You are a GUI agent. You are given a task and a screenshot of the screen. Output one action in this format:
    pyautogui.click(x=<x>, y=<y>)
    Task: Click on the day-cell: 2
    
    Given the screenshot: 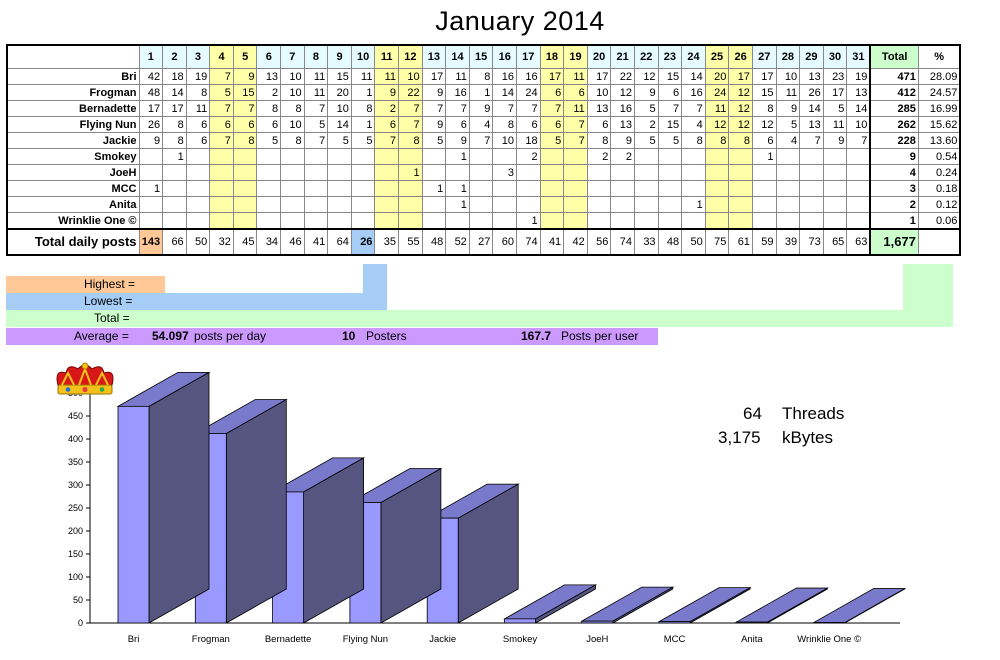 What is the action you would take?
    pyautogui.click(x=269, y=92)
    